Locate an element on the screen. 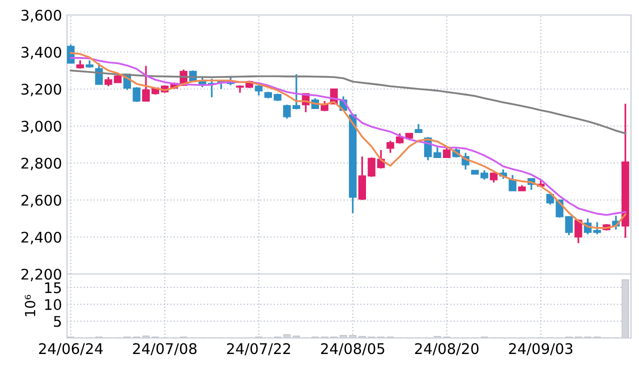  y-tick-label: 3,000 is located at coordinates (42, 127).